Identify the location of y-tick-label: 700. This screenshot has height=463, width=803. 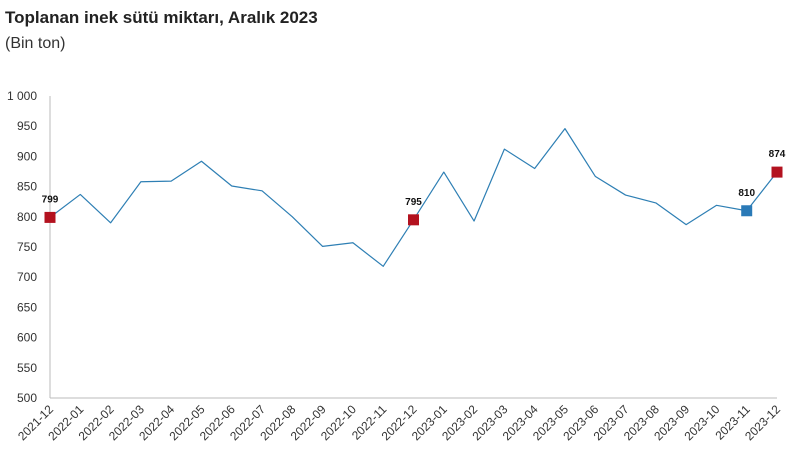
(27, 277).